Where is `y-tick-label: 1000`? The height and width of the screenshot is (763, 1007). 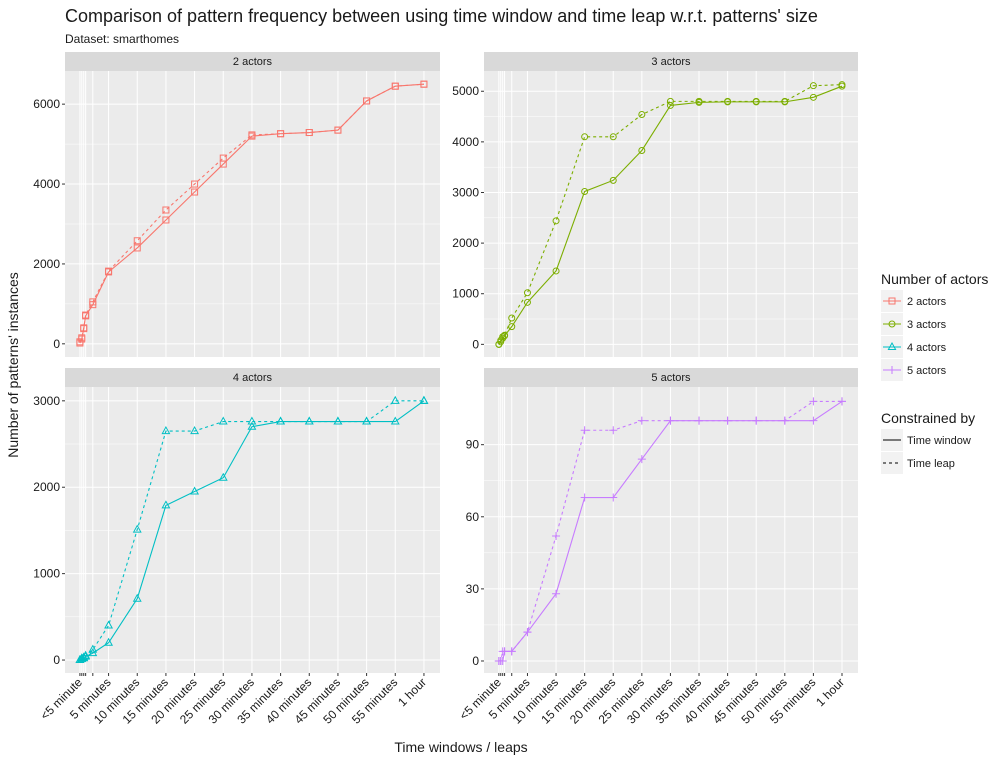
y-tick-label: 1000 is located at coordinates (465, 294).